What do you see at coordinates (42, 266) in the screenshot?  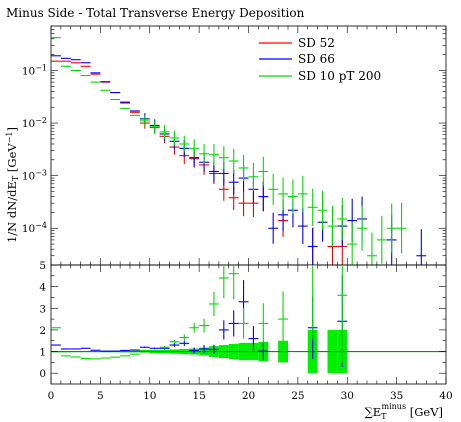 I see `y-tick-label-ratio: 5` at bounding box center [42, 266].